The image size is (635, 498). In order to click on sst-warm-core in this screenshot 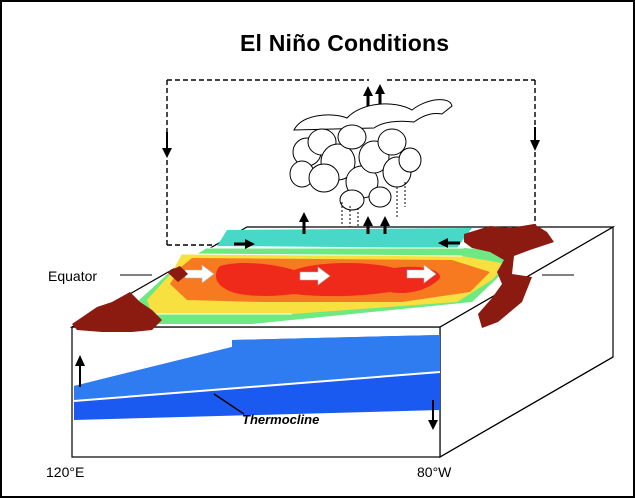, I will do `click(328, 280)`.